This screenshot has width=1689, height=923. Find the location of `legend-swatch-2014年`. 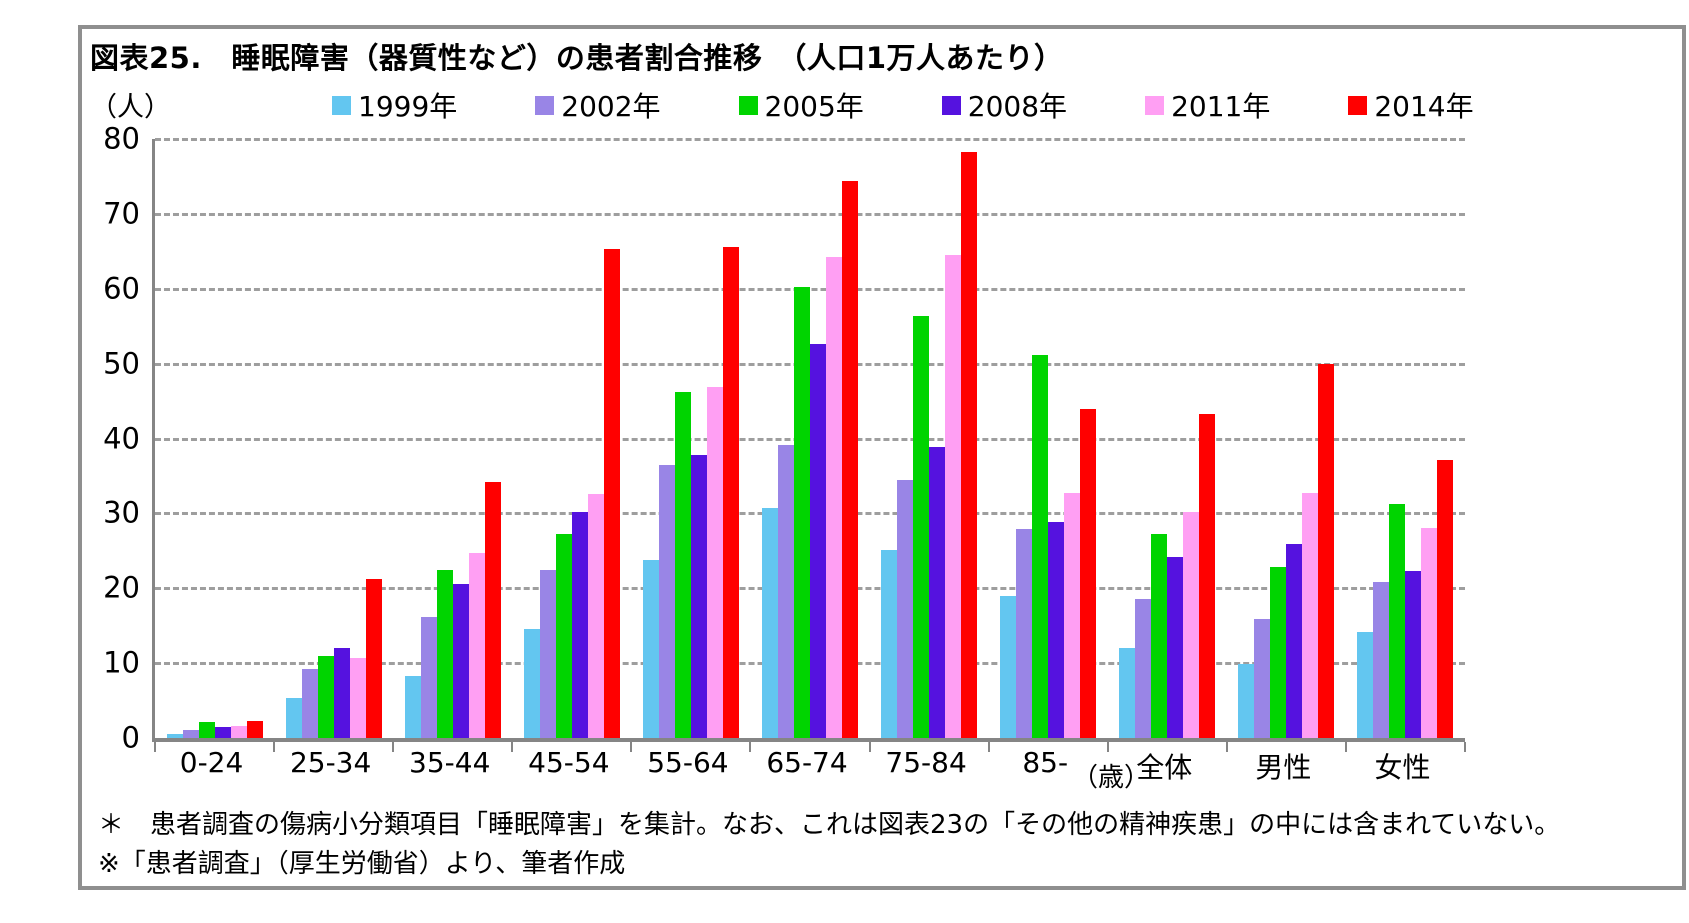

legend-swatch-2014年 is located at coordinates (1358, 105).